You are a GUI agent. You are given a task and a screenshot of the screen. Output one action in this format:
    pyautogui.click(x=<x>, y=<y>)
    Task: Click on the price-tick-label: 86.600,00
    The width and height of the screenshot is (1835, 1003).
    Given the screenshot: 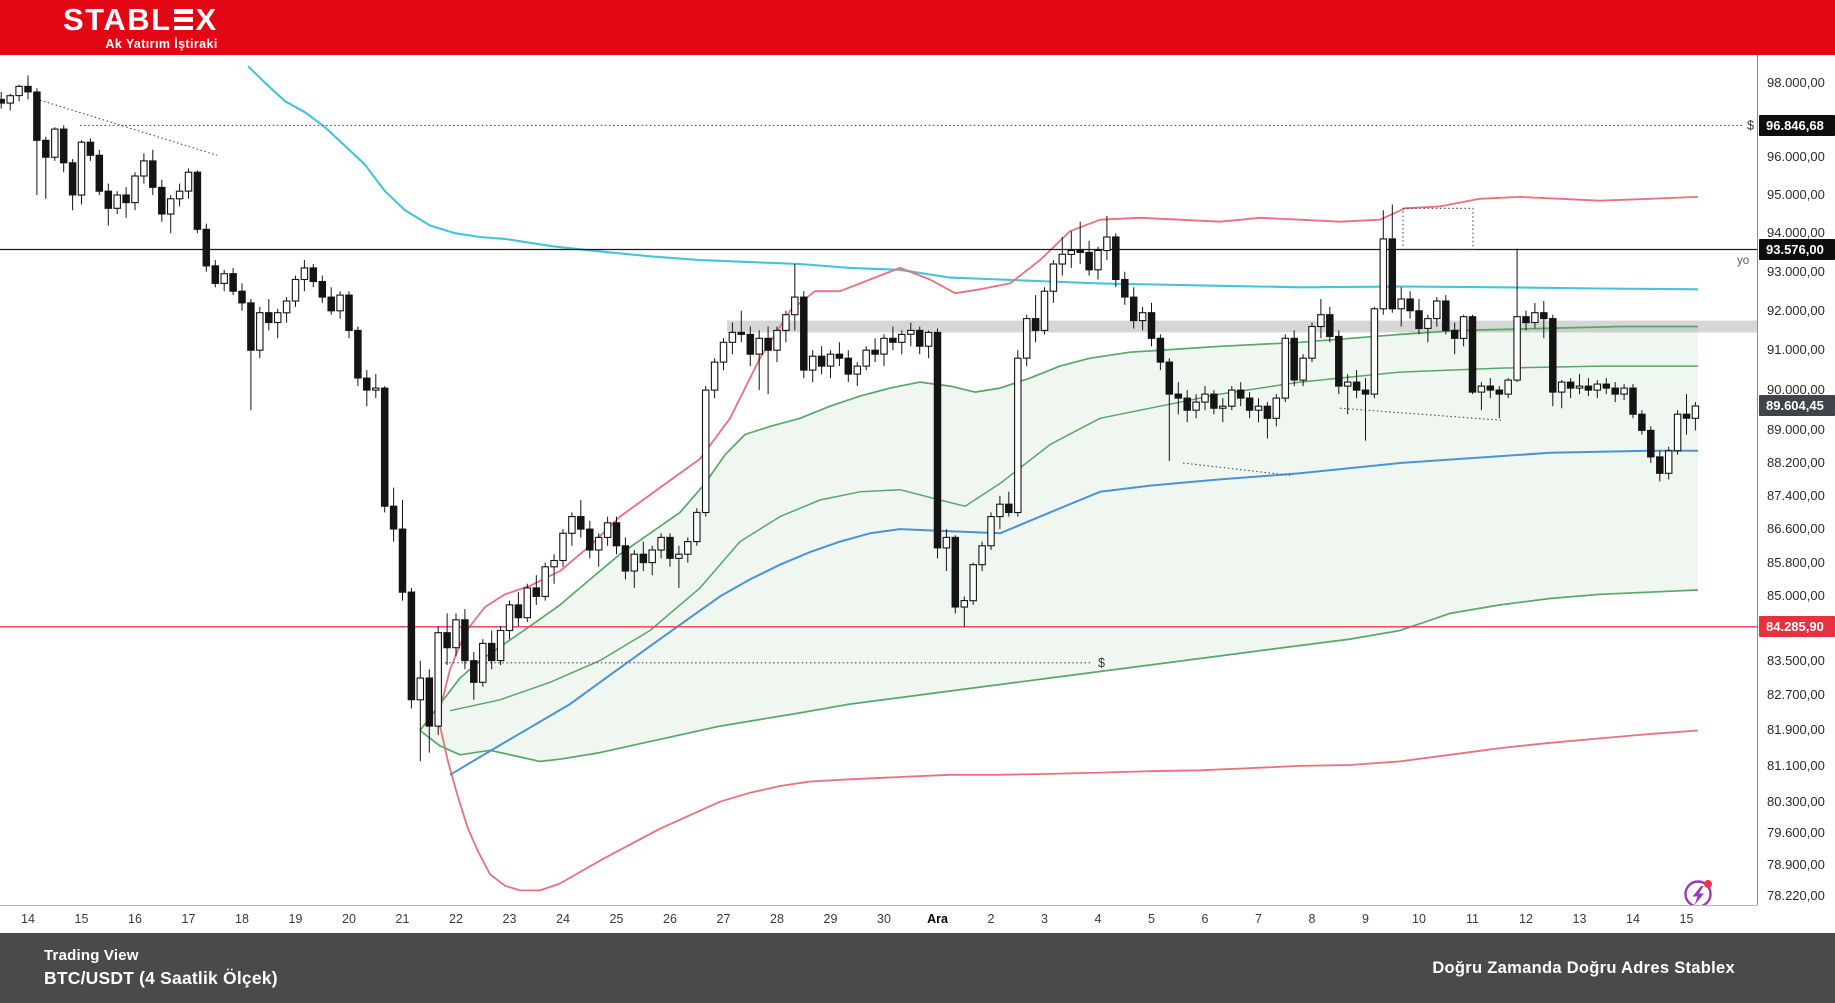 What is the action you would take?
    pyautogui.click(x=1796, y=529)
    